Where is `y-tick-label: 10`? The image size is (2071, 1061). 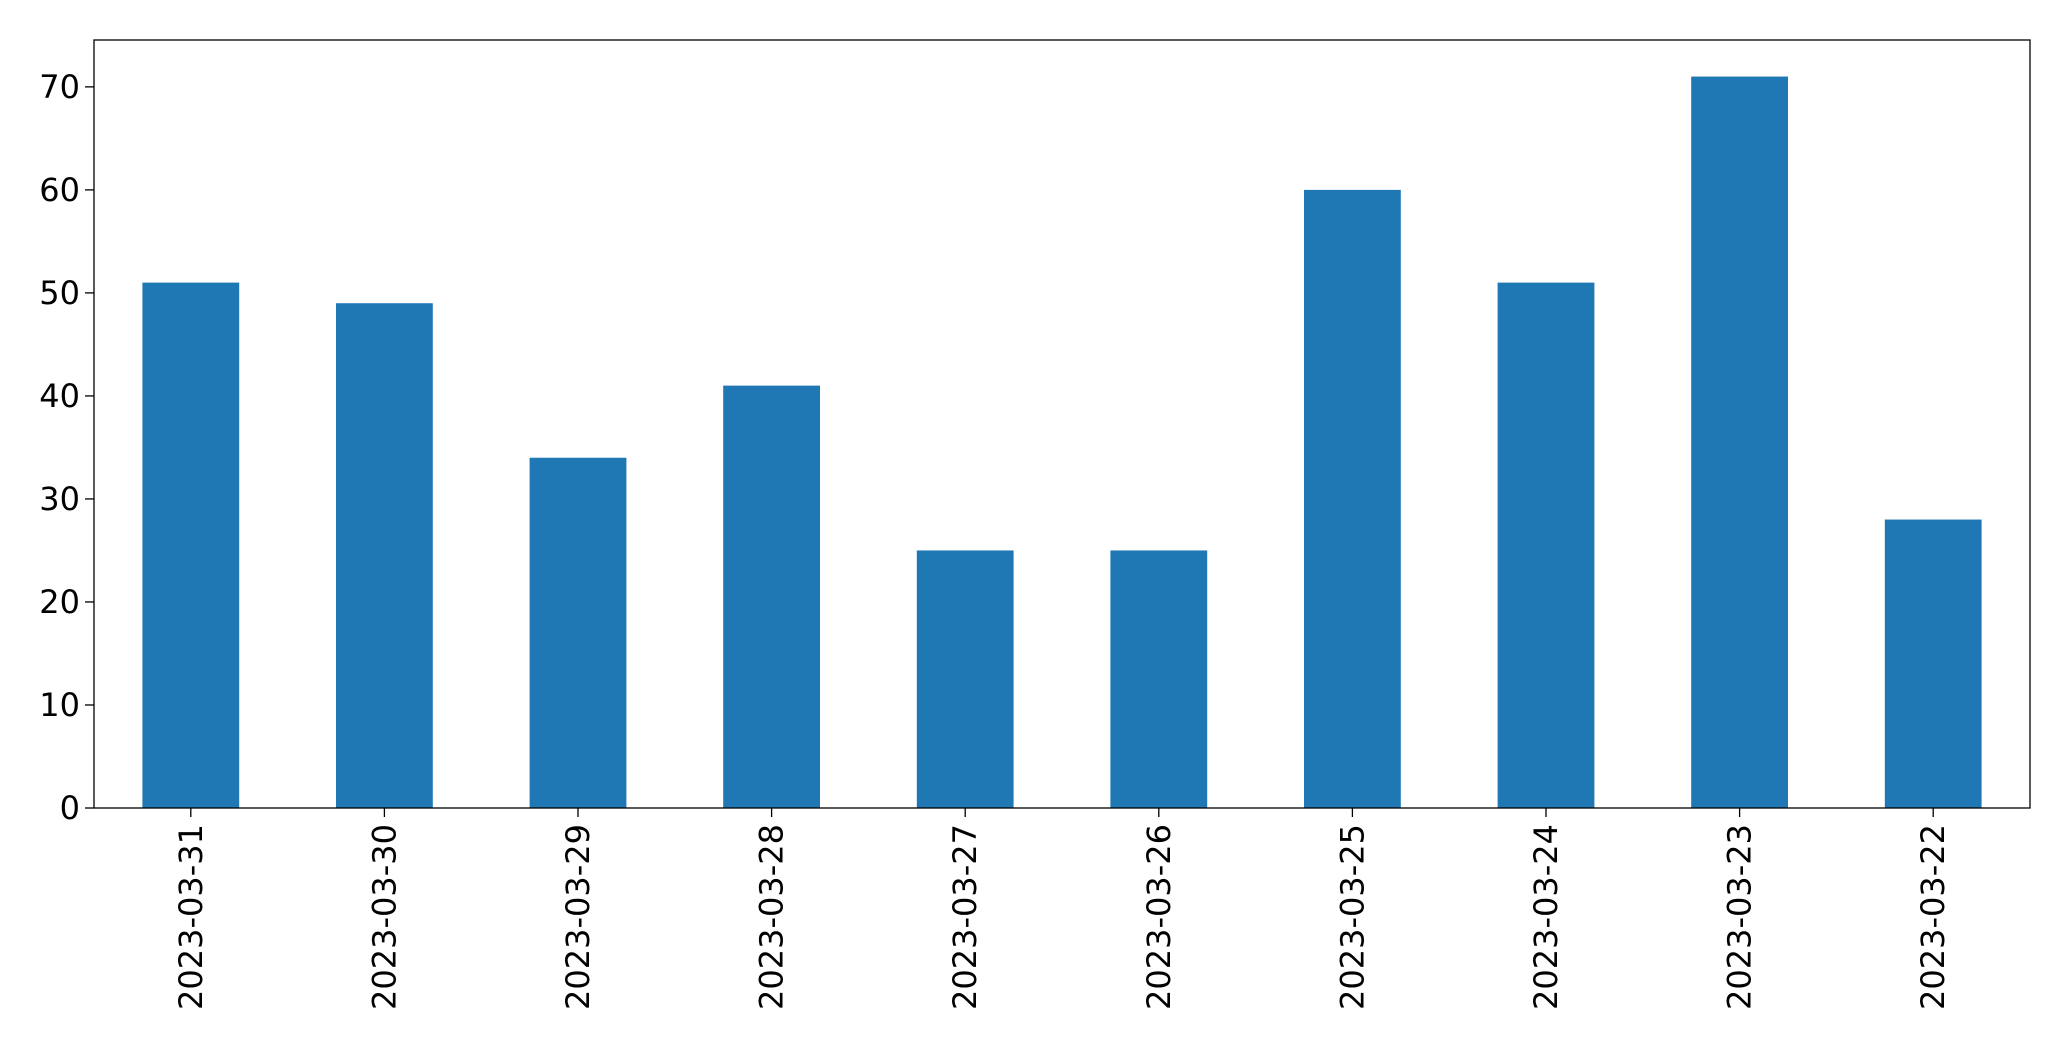 y-tick-label: 10 is located at coordinates (59, 705).